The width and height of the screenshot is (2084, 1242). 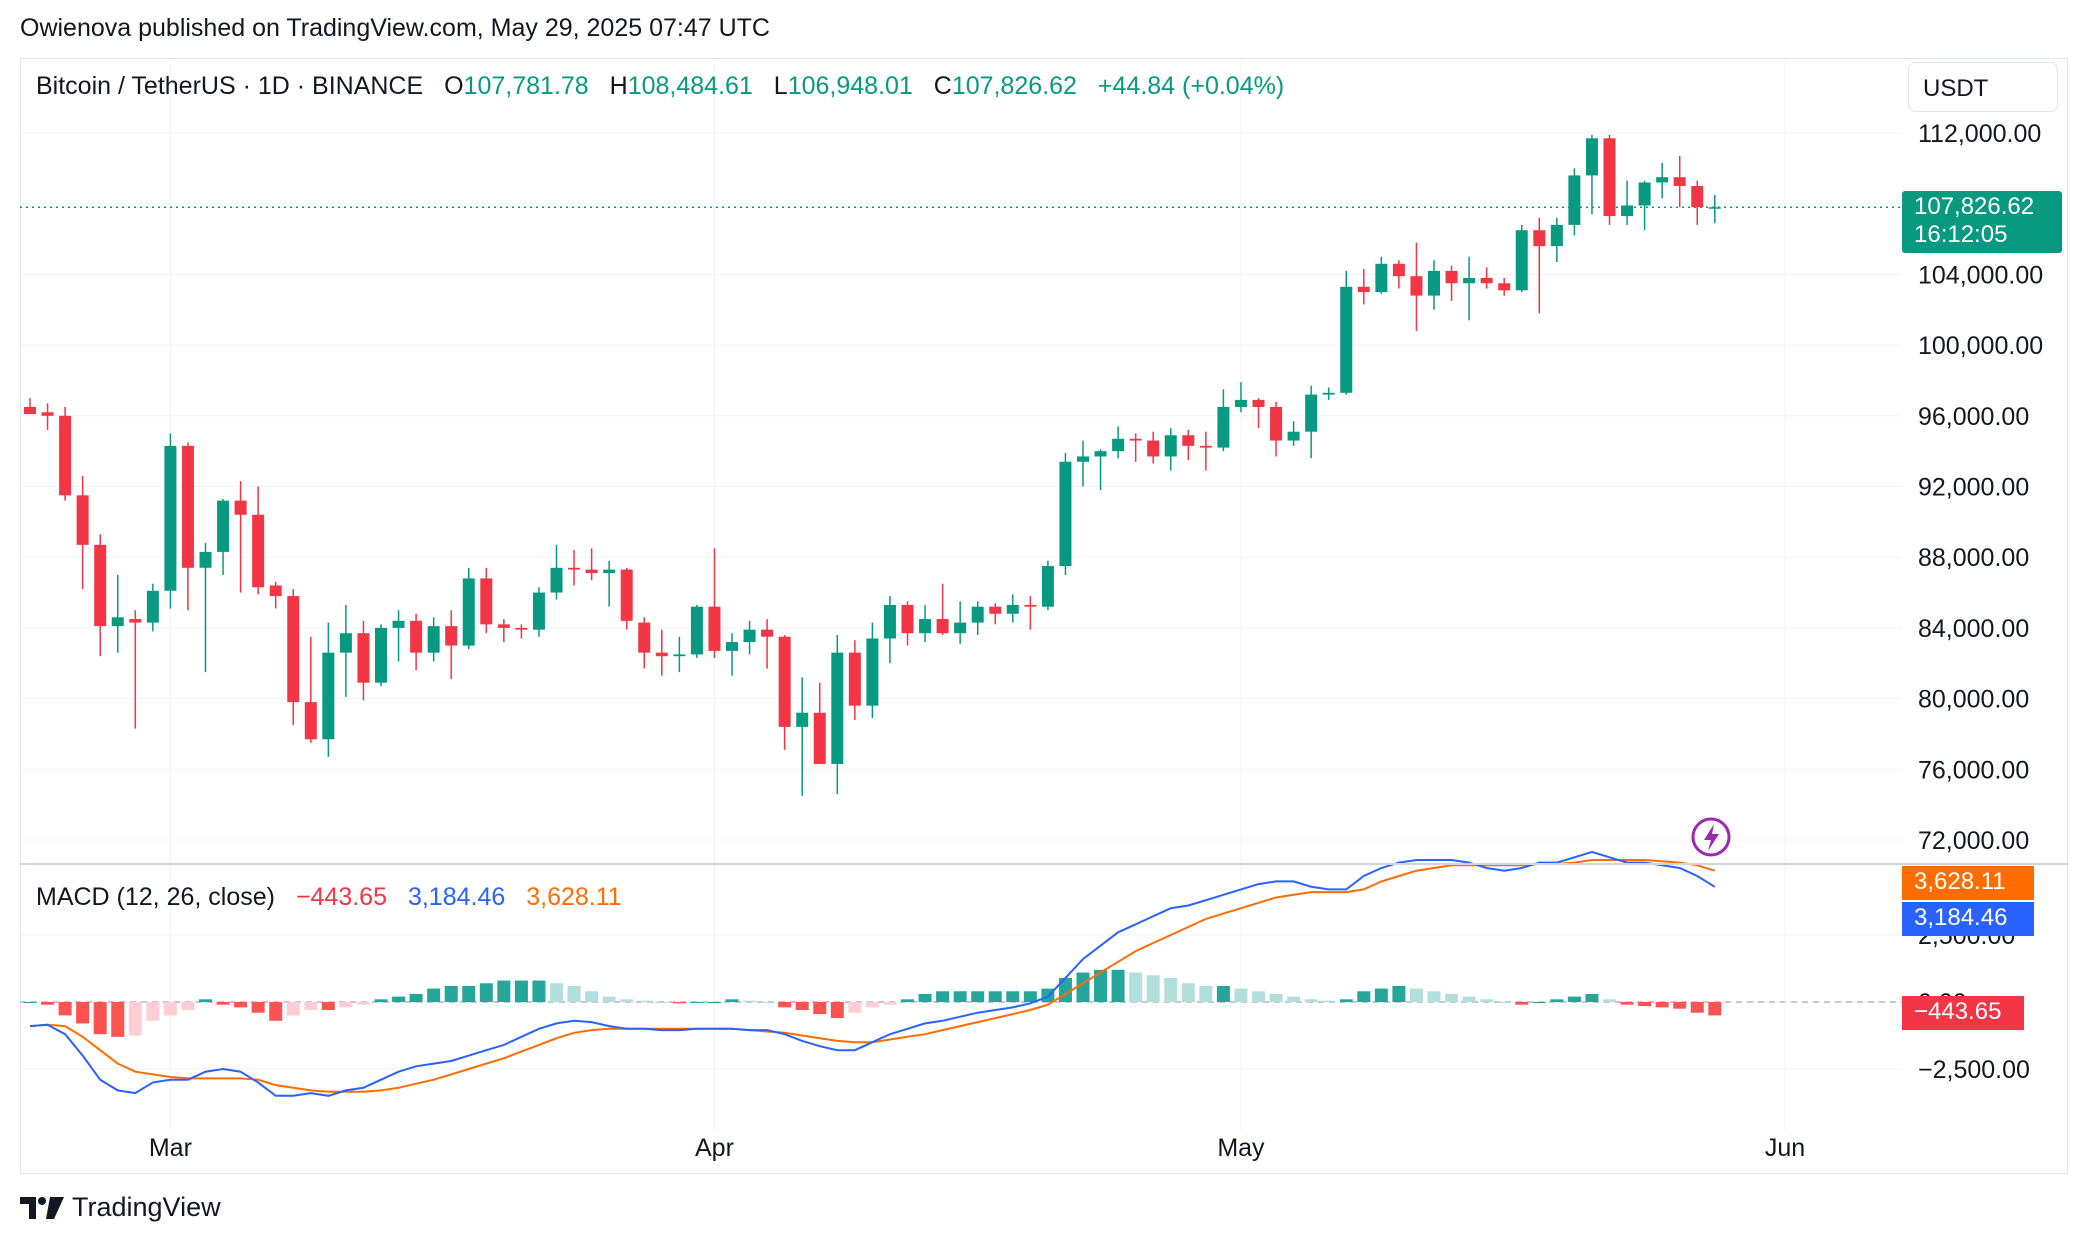 I want to click on time-tick-label: Mar, so click(x=170, y=1148).